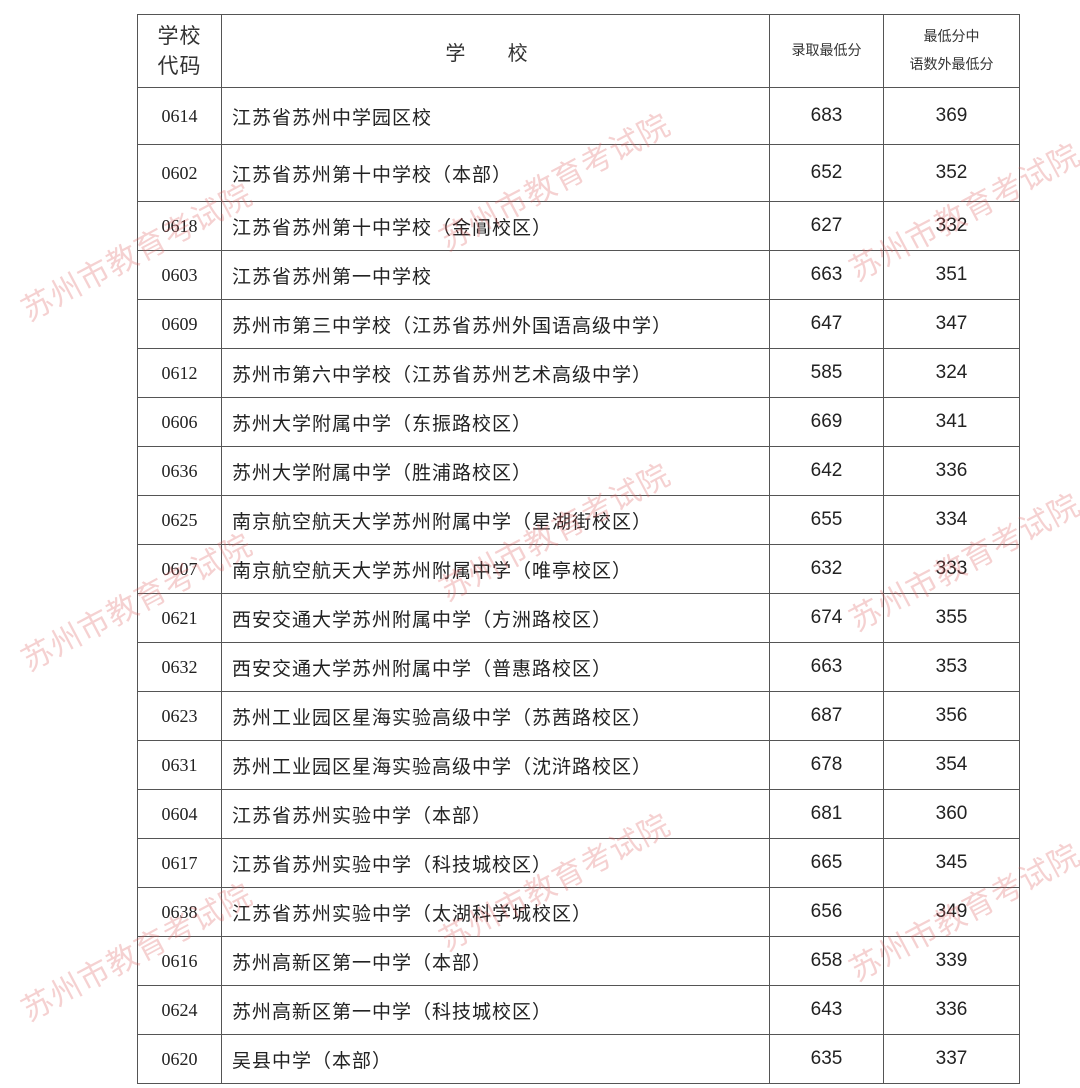 This screenshot has width=1080, height=1088. I want to click on header-school: 学 校, so click(495, 51).